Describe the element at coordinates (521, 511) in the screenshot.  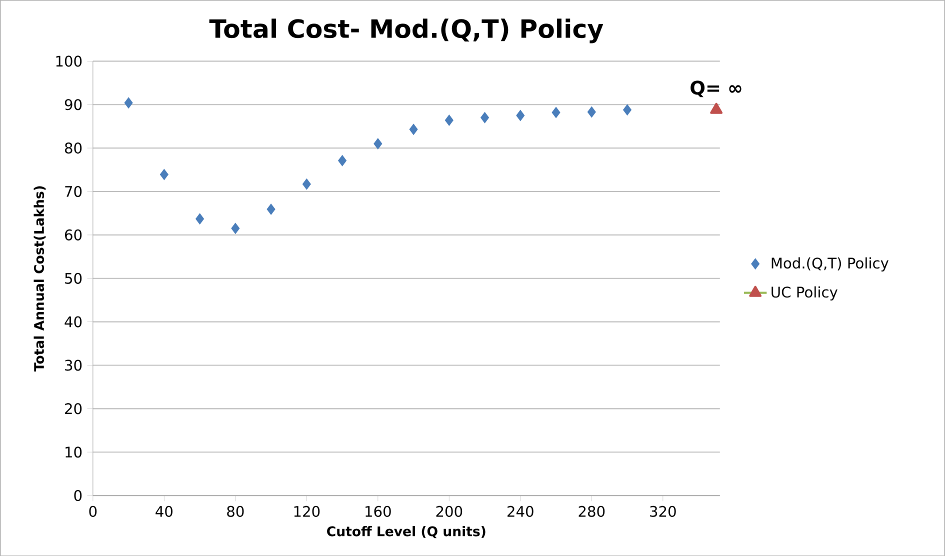
I see `x-tick-label: 240` at that location.